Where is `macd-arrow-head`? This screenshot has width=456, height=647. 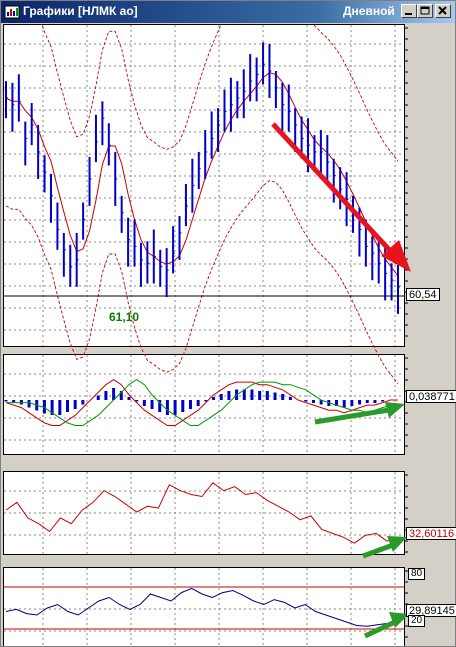 macd-arrow-head is located at coordinates (395, 410).